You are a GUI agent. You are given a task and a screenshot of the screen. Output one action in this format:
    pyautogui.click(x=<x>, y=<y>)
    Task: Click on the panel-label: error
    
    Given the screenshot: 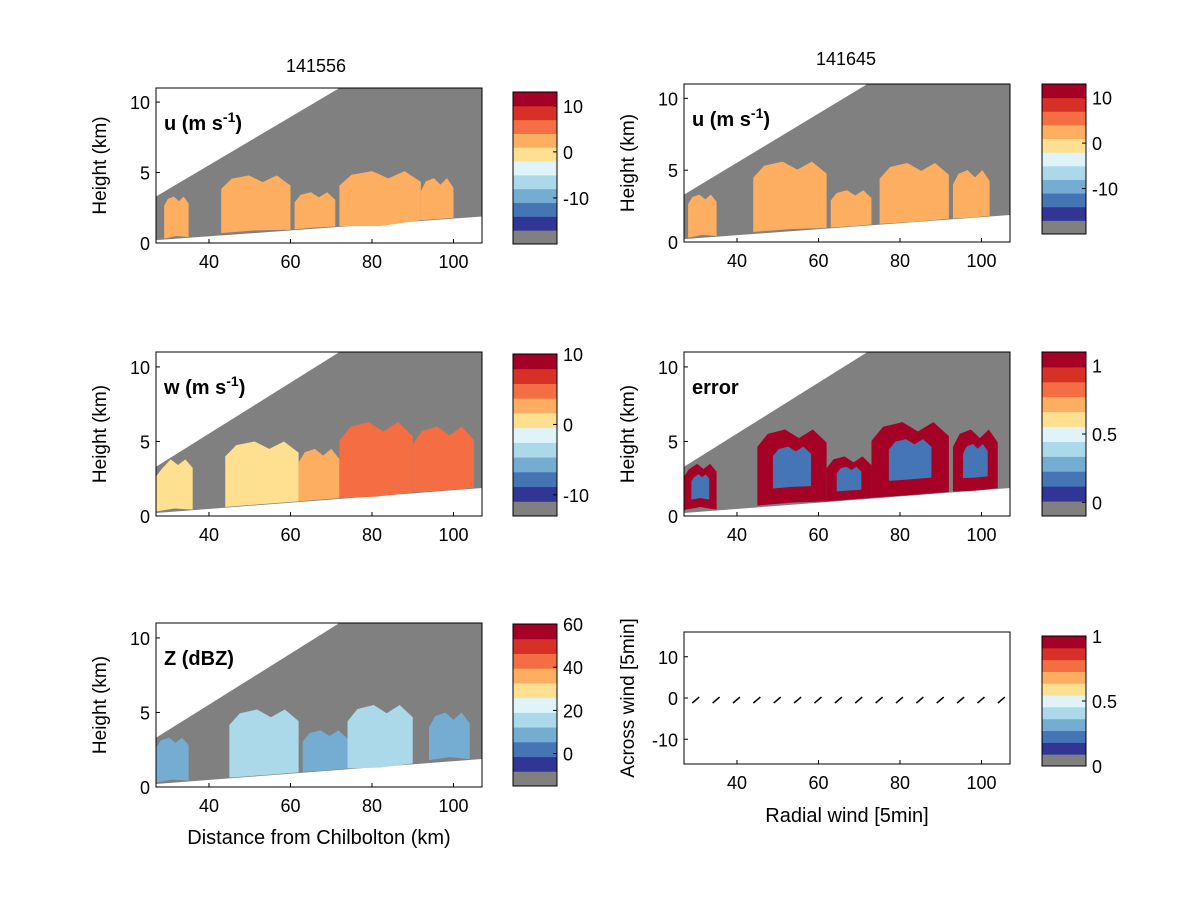 What is the action you would take?
    pyautogui.click(x=715, y=388)
    